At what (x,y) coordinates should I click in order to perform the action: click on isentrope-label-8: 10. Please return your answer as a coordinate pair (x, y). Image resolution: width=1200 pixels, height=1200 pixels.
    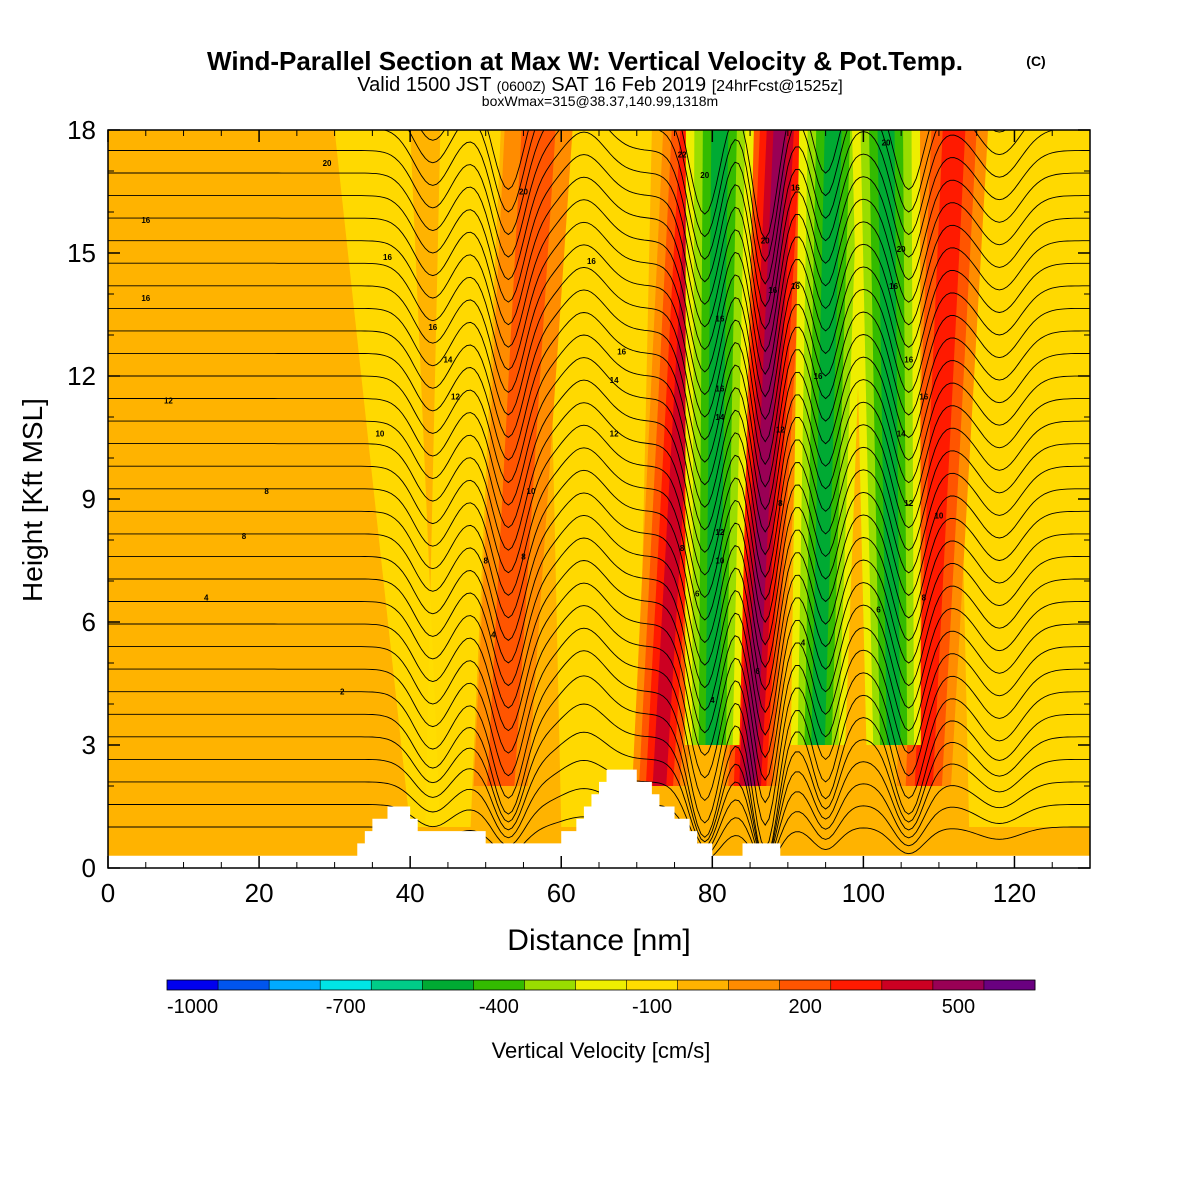
    Looking at the image, I should click on (379, 433).